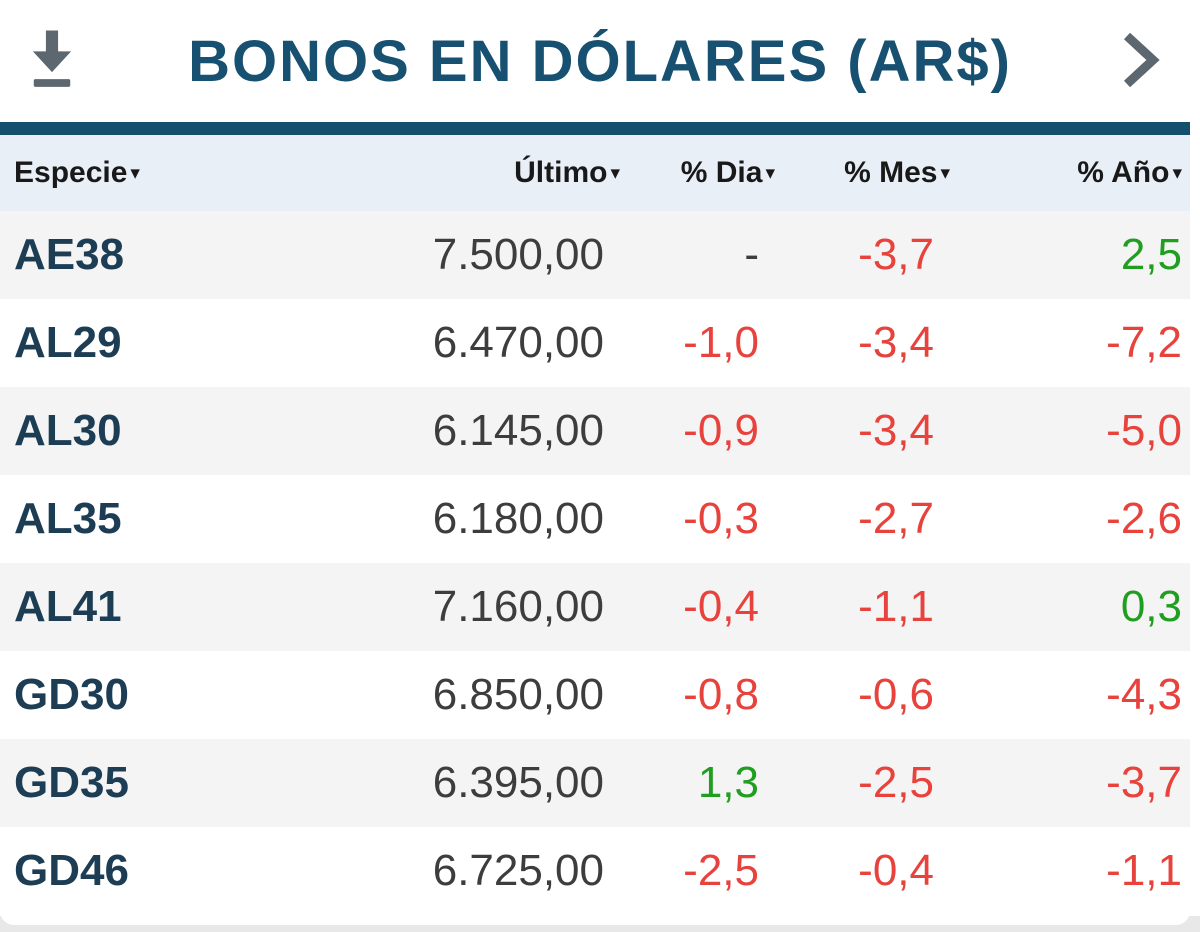 This screenshot has height=932, width=1200. What do you see at coordinates (896, 254) in the screenshot?
I see `cell-mes: -3,7` at bounding box center [896, 254].